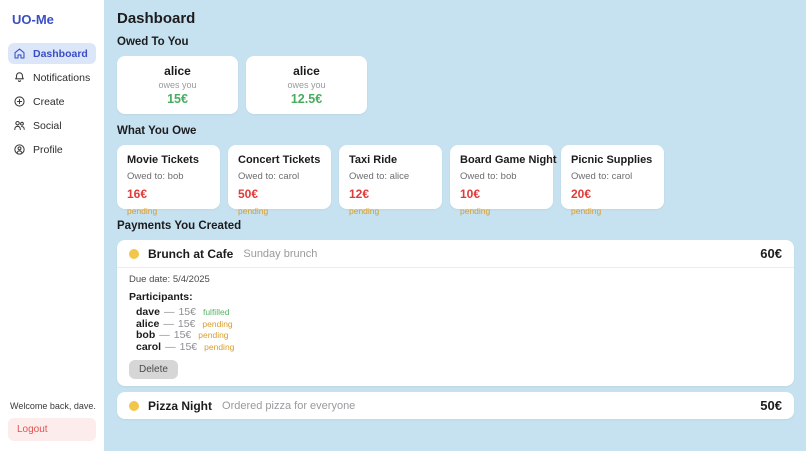 The image size is (806, 451). I want to click on users-icon, so click(19, 125).